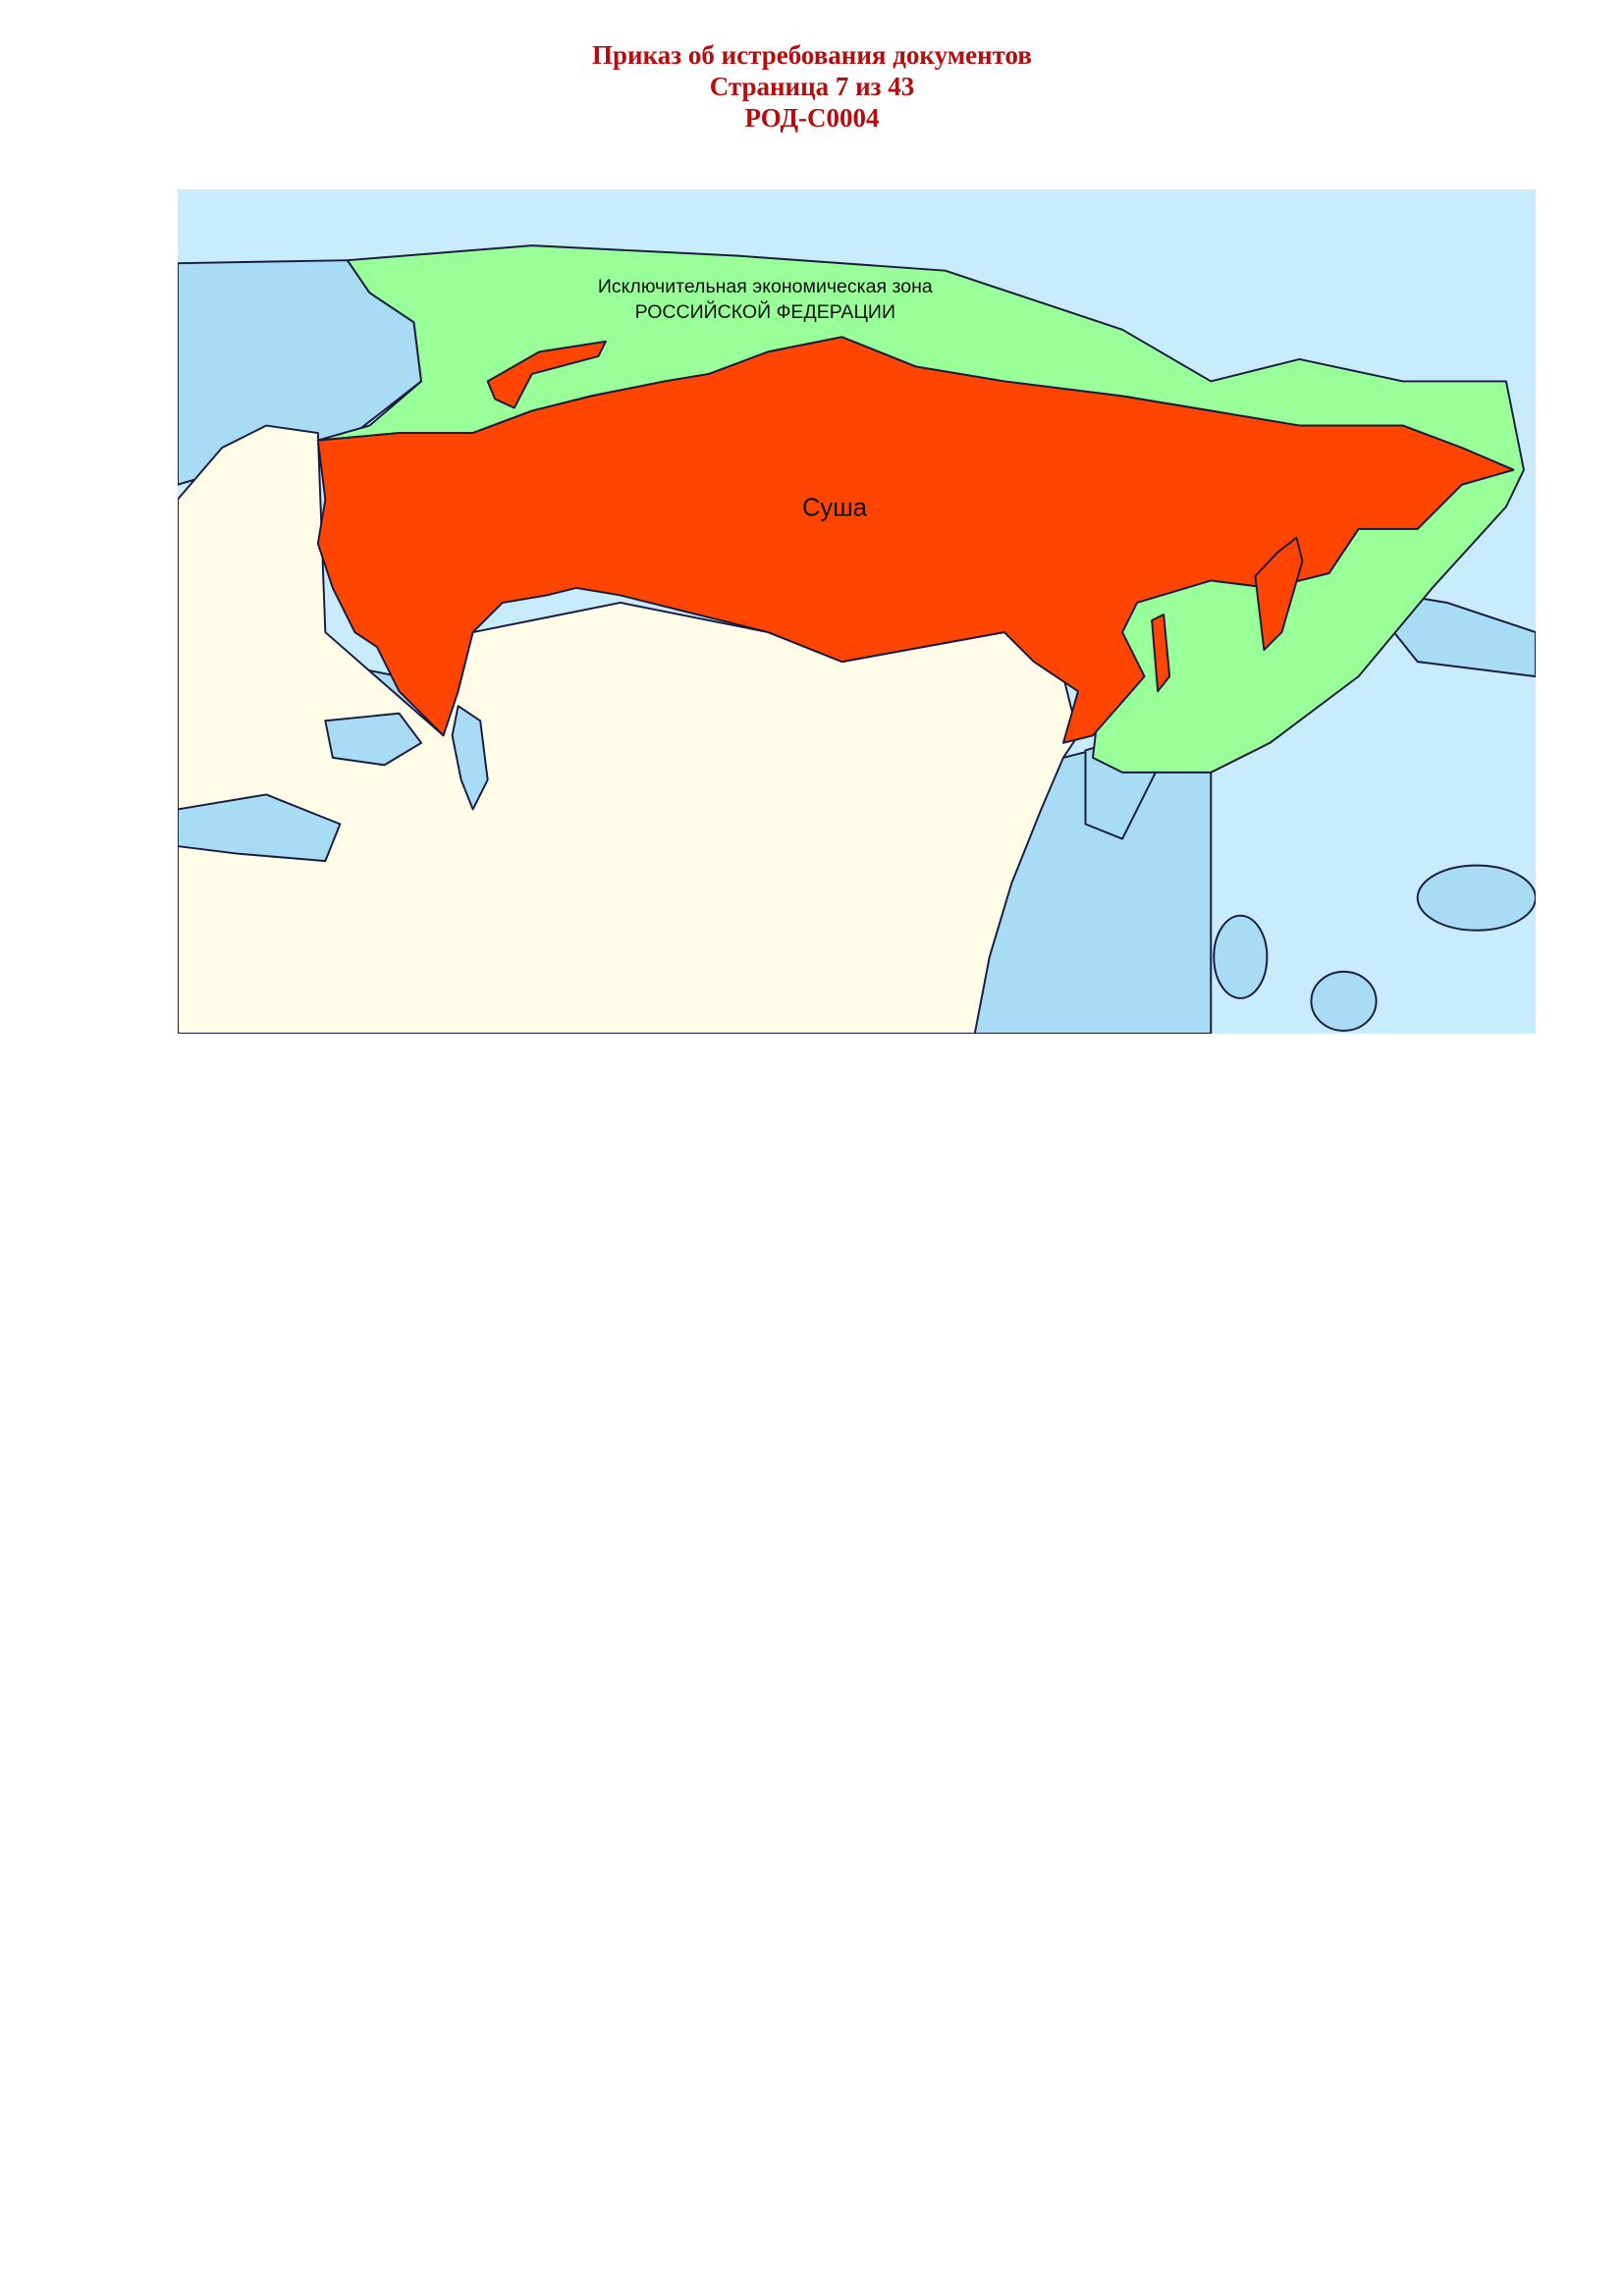 Image resolution: width=1624 pixels, height=2296 pixels. I want to click on black-sea, so click(373, 739).